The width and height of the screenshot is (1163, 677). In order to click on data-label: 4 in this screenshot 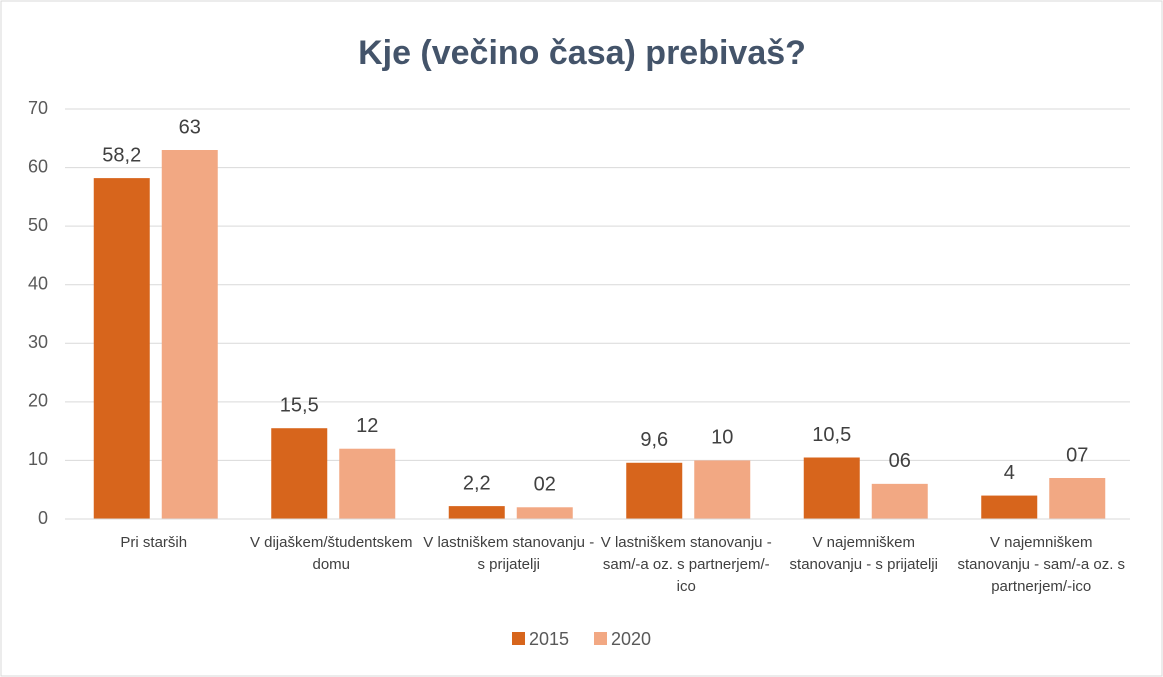, I will do `click(1009, 473)`.